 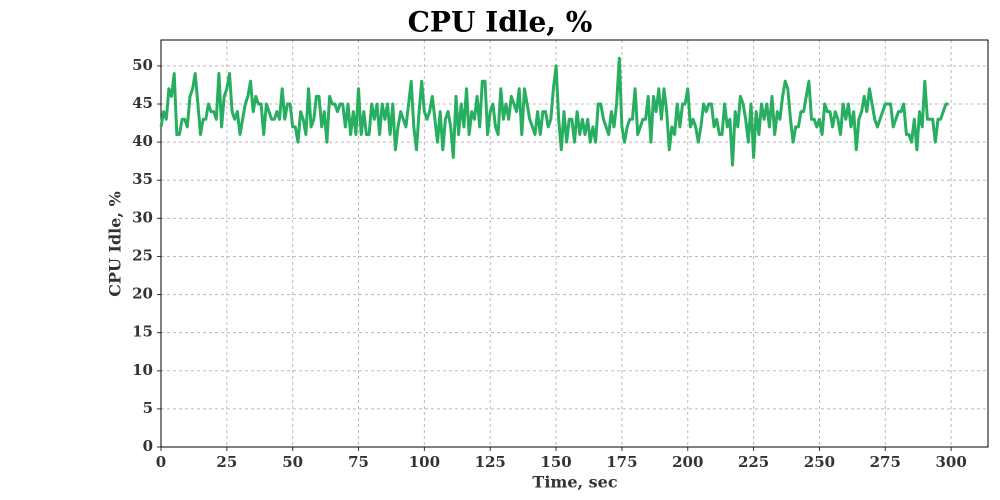 I want to click on x-tick-label: 75, so click(x=358, y=462).